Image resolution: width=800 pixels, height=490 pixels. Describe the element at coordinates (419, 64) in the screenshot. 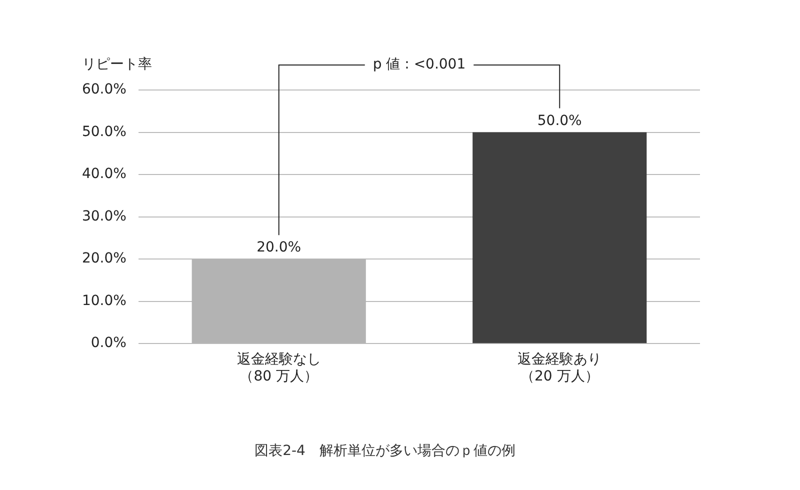

I see `text: p 値 : <0.001` at that location.